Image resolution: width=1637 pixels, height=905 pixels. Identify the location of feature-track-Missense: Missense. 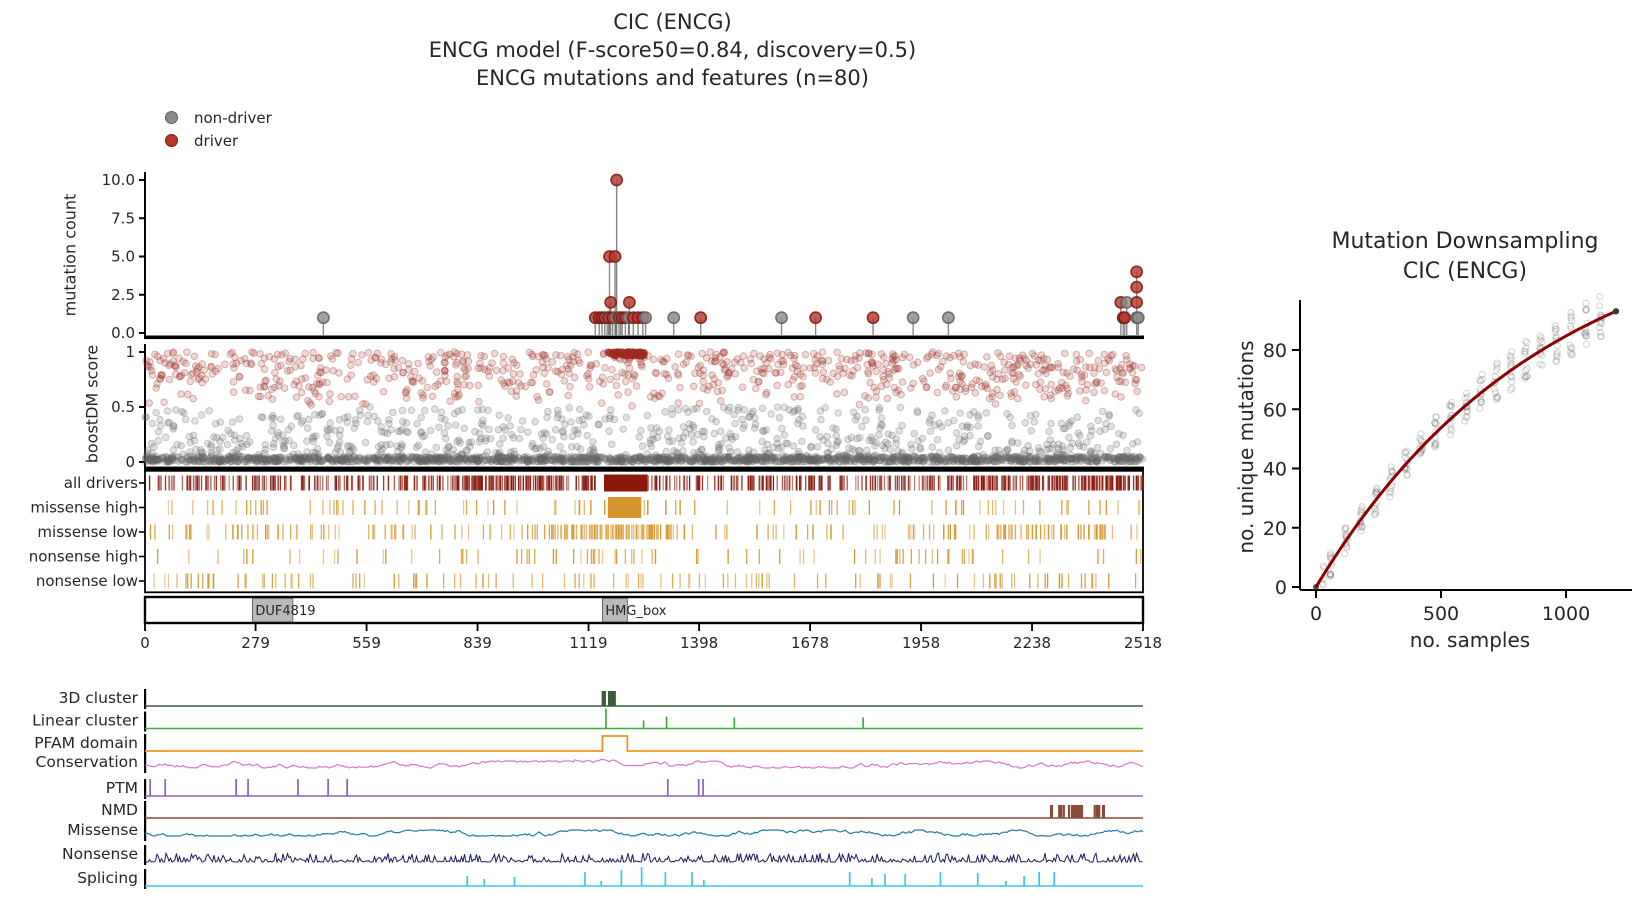
(605, 831).